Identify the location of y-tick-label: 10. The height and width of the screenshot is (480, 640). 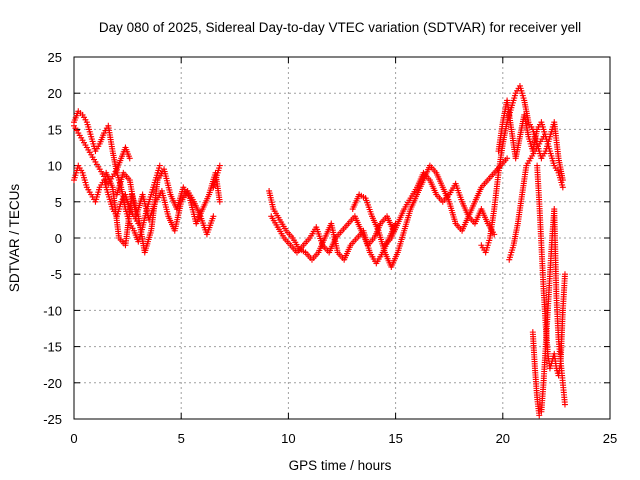
(55, 166).